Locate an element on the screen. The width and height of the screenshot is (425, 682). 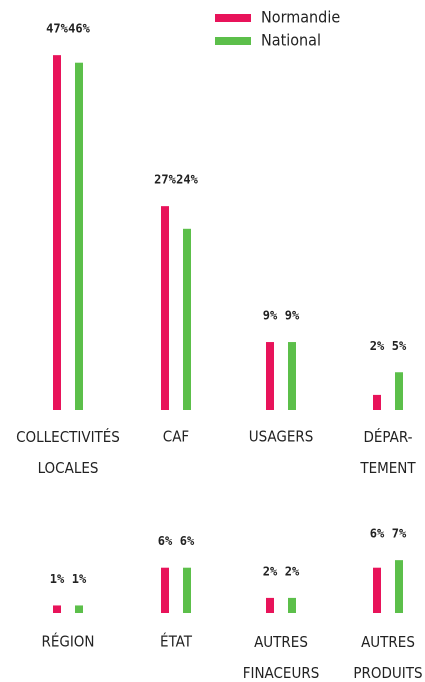
category-label: USAGERS is located at coordinates (281, 437).